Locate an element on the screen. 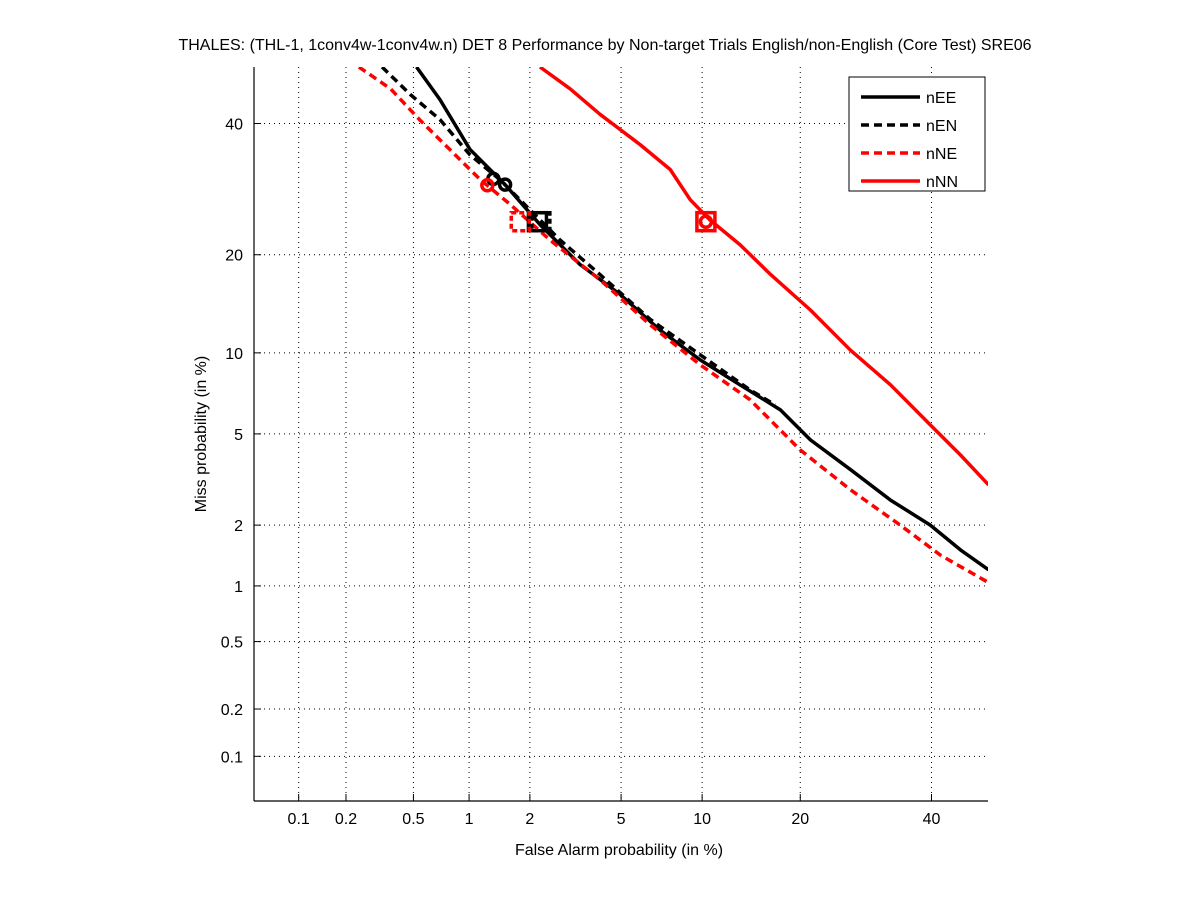  legend-label-nNN: nNN is located at coordinates (942, 182).